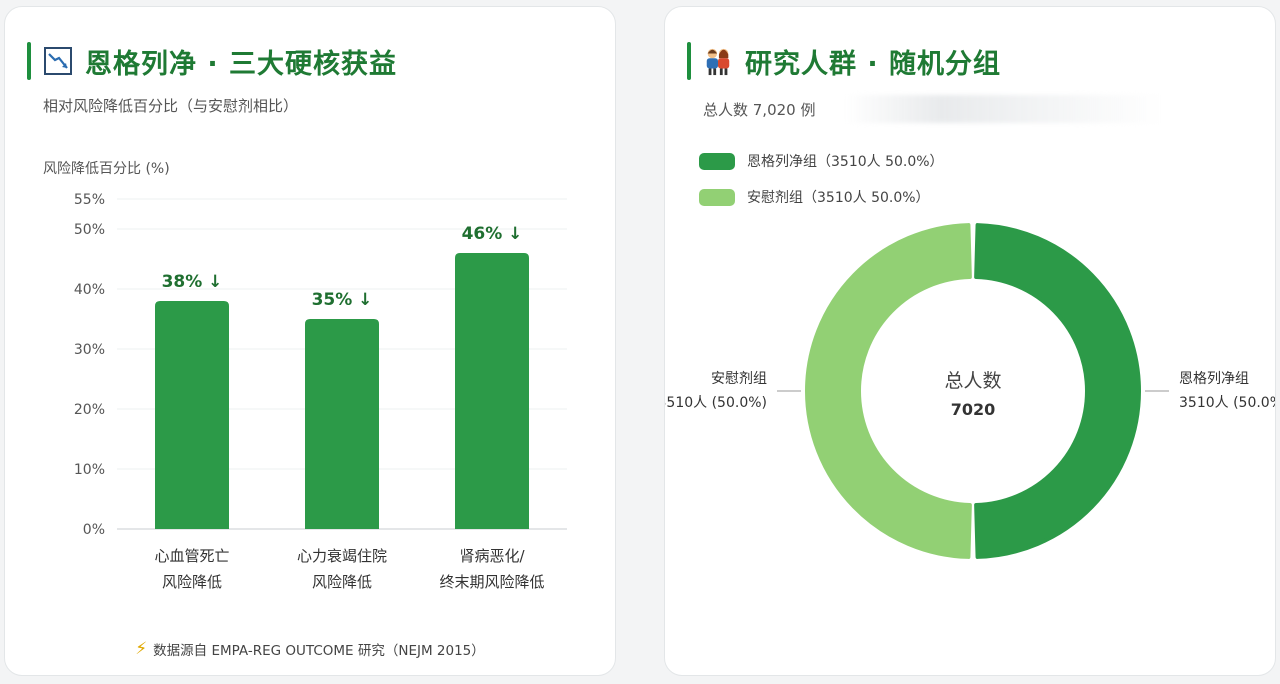  What do you see at coordinates (342, 556) in the screenshot?
I see `x-category-label: 心力衰竭住院` at bounding box center [342, 556].